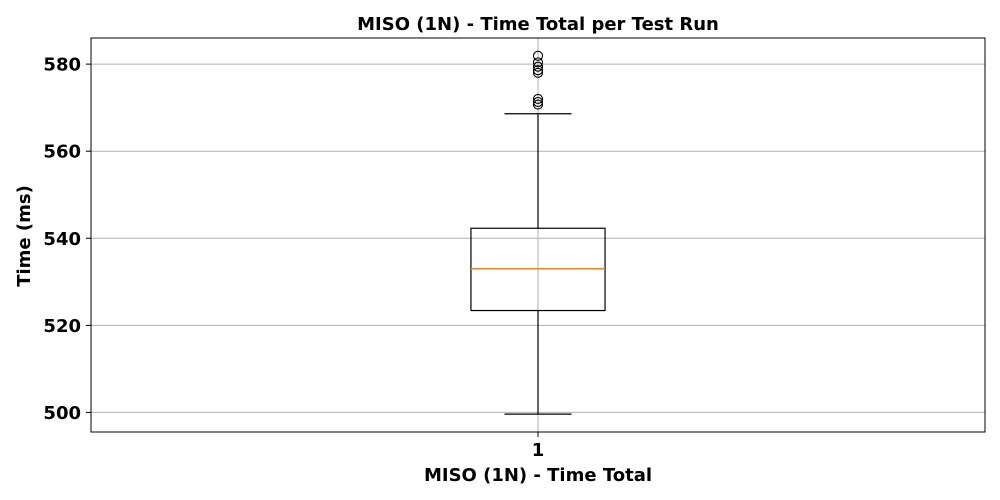  I want to click on x-axis-ticks: 1, so click(538, 446).